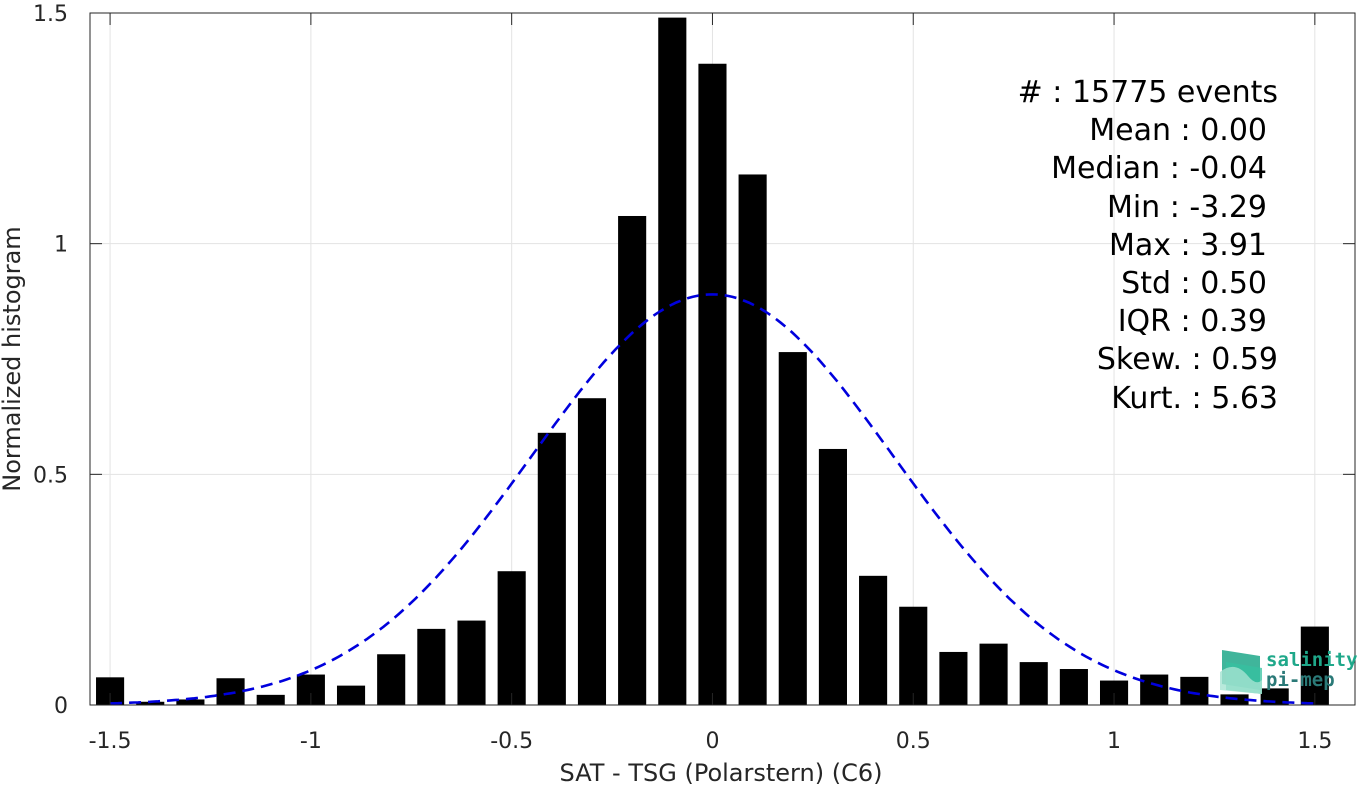  Describe the element at coordinates (1178, 130) in the screenshot. I see `stat-mean: Mean : 0.00` at that location.